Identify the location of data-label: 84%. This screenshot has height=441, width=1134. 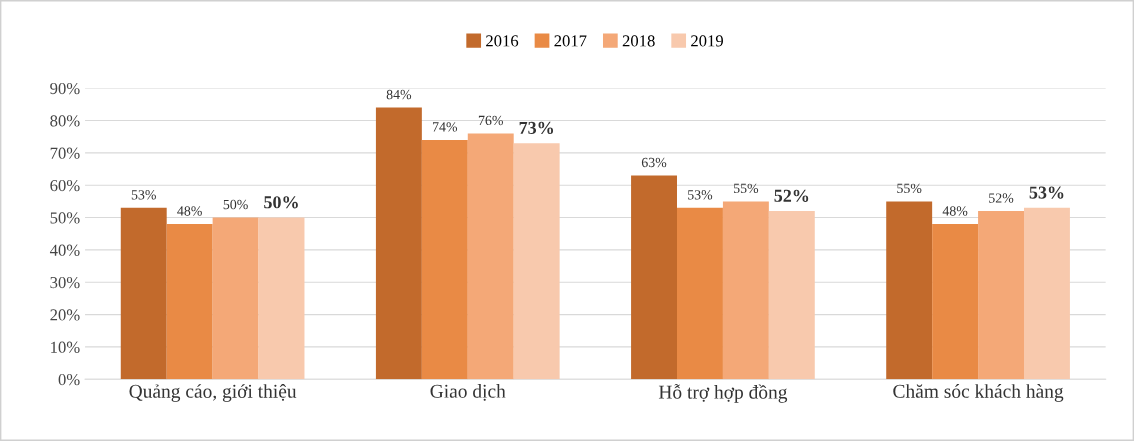
(399, 94).